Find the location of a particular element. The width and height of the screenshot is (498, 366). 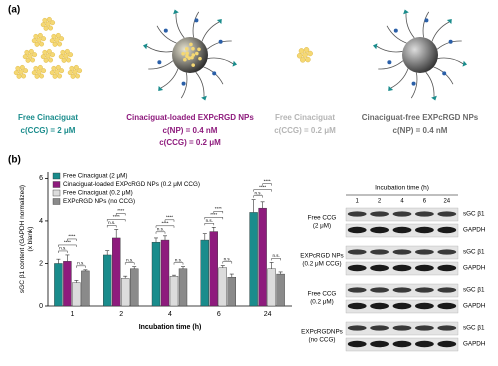

blot-row-label: (no CCG) is located at coordinates (322, 340).